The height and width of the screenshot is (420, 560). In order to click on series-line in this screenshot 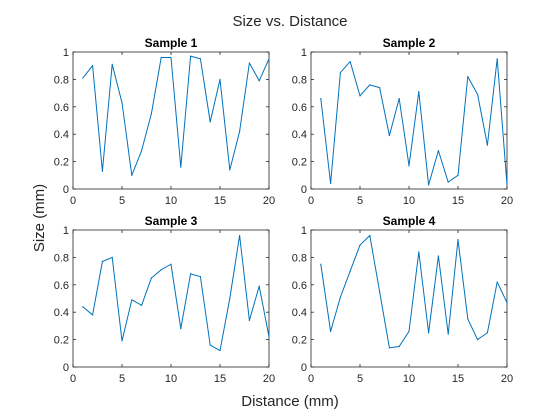, I will do `click(414, 122)`.